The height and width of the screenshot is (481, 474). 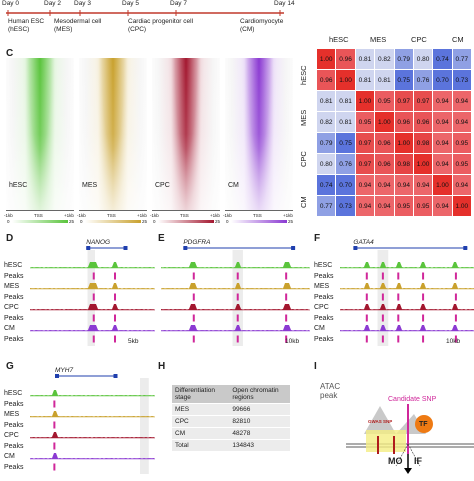 What do you see at coordinates (10, 238) in the screenshot?
I see `panel-label-d: D` at bounding box center [10, 238].